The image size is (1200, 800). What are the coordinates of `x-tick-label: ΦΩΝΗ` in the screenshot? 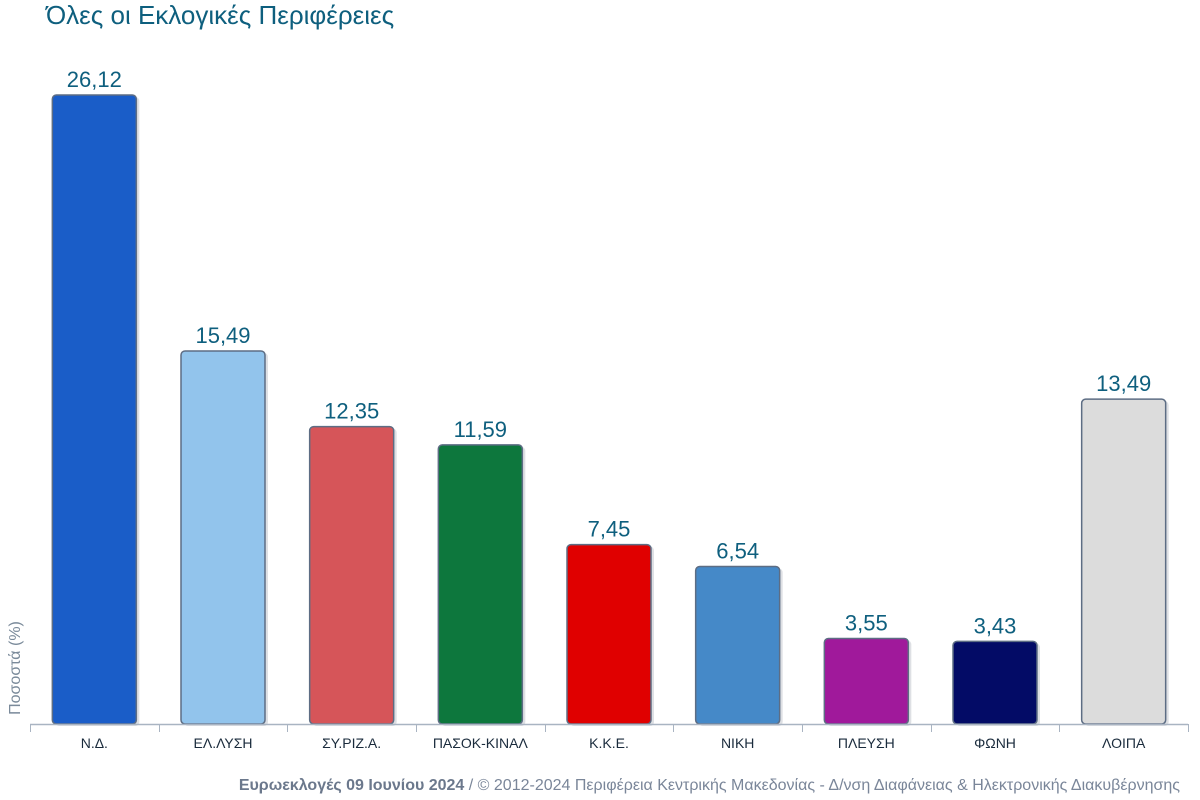 It's located at (995, 743).